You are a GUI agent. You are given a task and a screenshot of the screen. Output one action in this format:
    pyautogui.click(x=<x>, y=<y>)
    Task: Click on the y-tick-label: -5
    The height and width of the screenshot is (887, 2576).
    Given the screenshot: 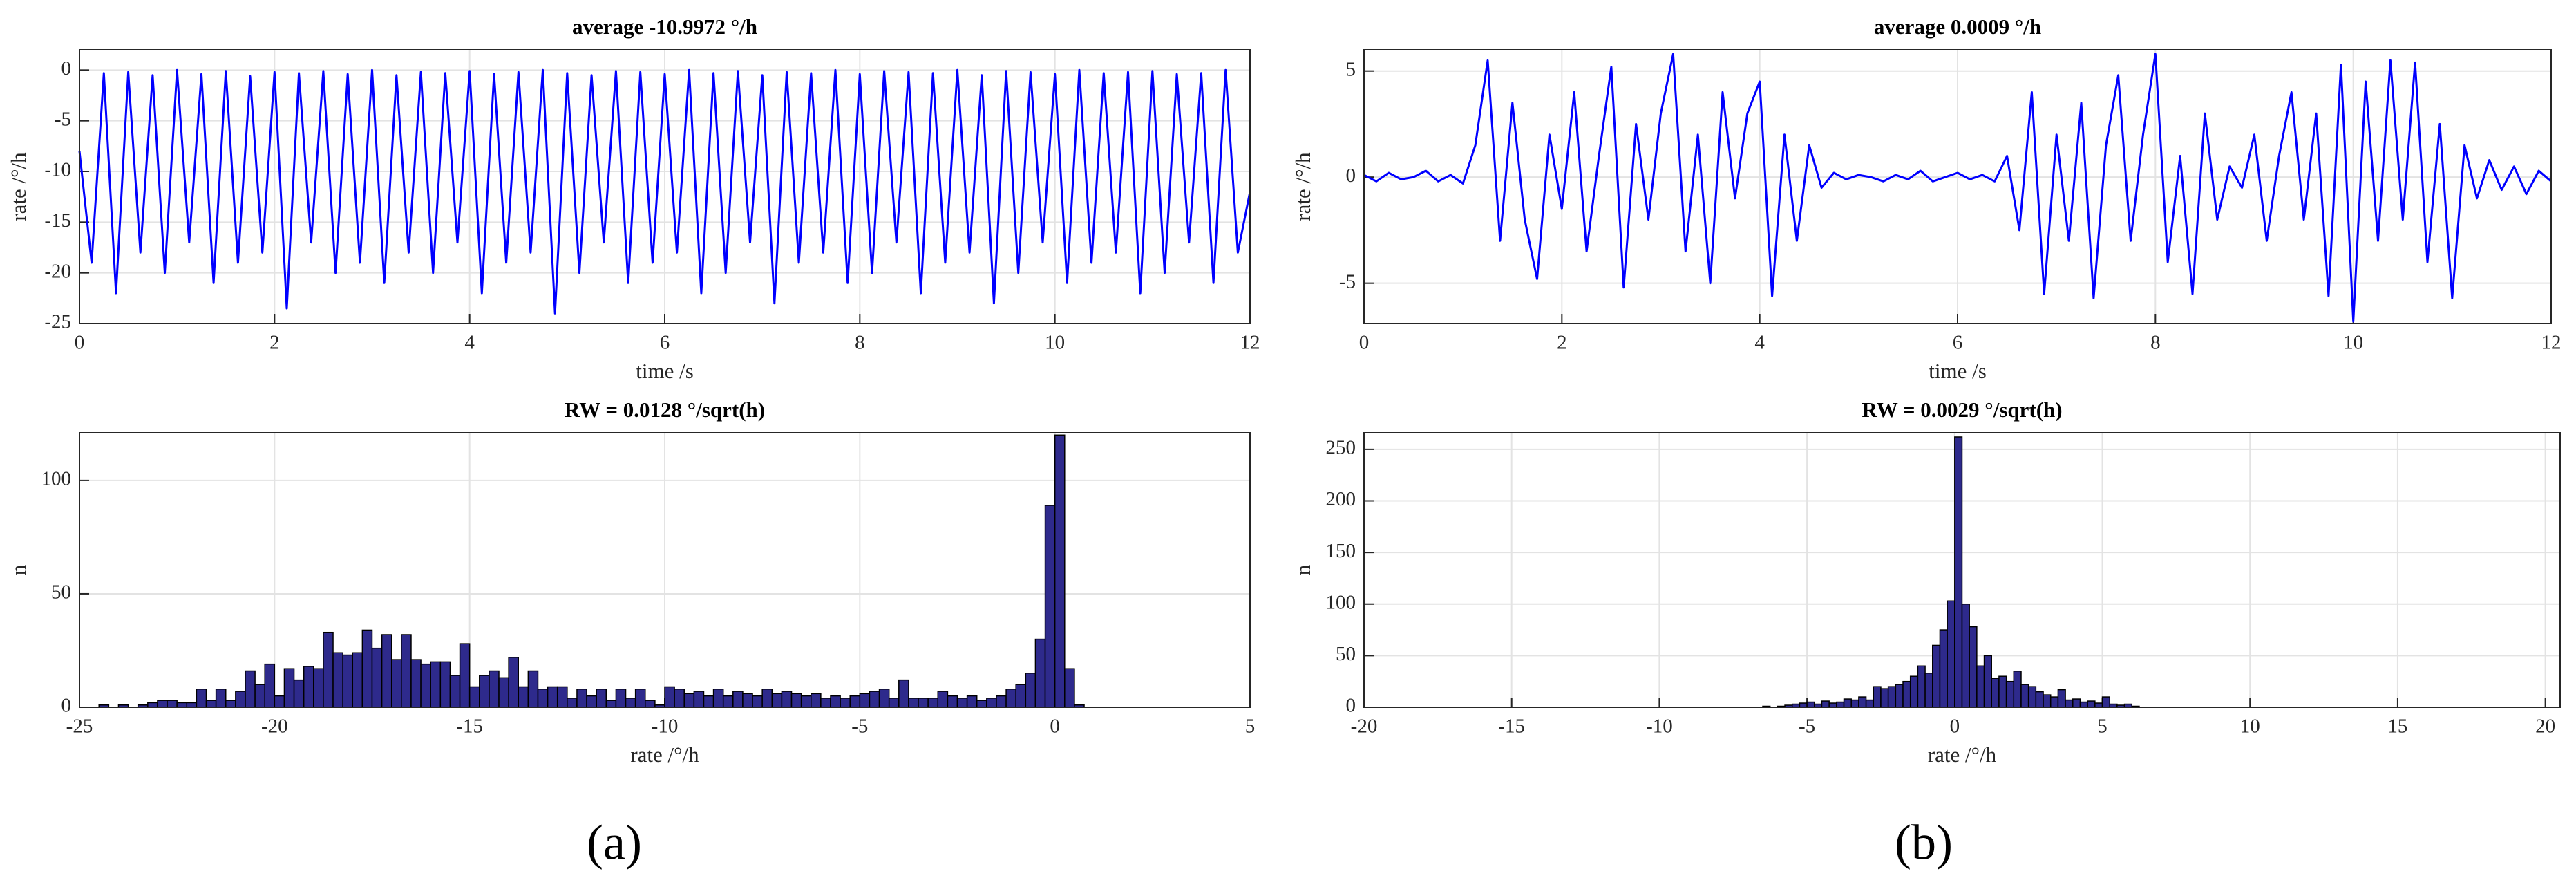 What is the action you would take?
    pyautogui.click(x=63, y=119)
    